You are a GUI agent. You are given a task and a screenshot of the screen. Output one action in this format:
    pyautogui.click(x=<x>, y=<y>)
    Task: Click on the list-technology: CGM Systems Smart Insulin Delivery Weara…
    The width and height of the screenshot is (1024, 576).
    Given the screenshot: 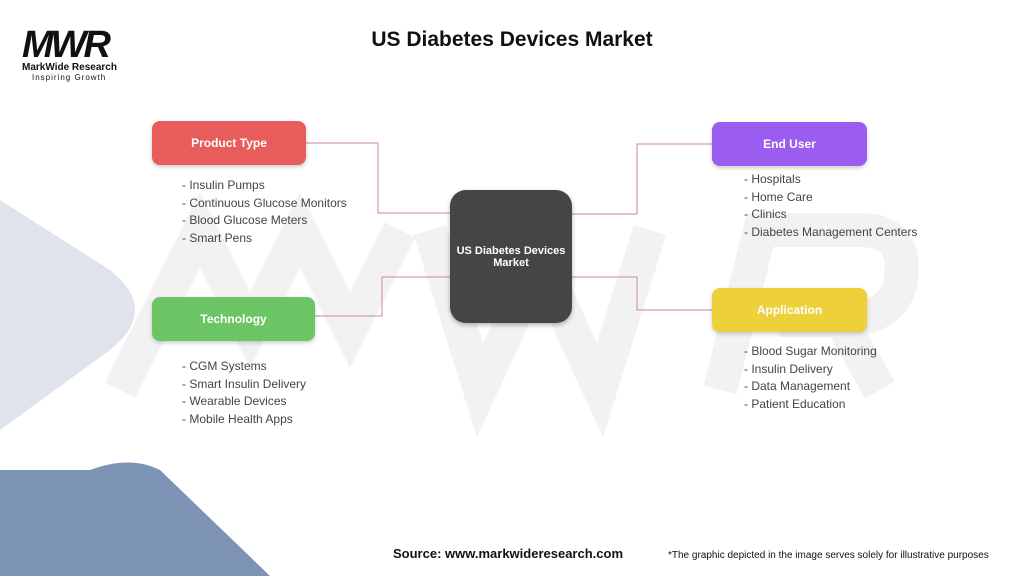 What is the action you would take?
    pyautogui.click(x=244, y=393)
    